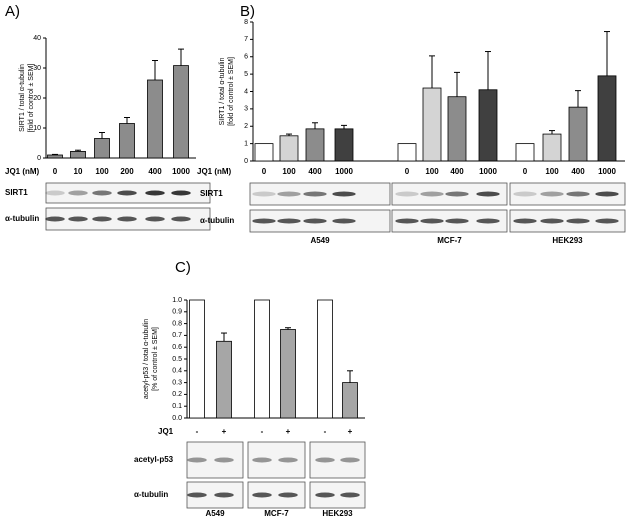 The height and width of the screenshot is (521, 627). Describe the element at coordinates (567, 240) in the screenshot. I see `group-label: HEK293` at that location.